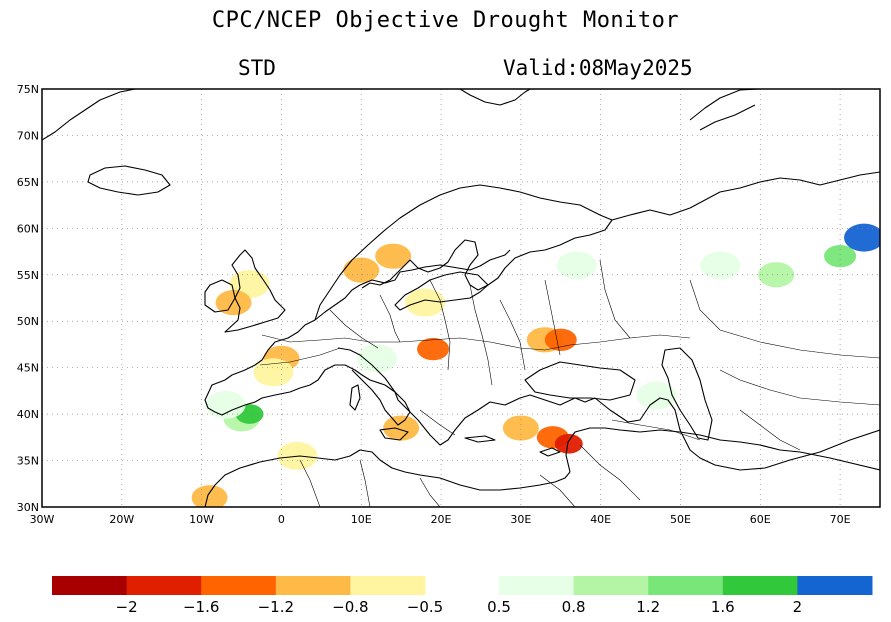 This screenshot has height=622, width=891. Describe the element at coordinates (495, 97) in the screenshot. I see `coastline-svalbard` at that location.